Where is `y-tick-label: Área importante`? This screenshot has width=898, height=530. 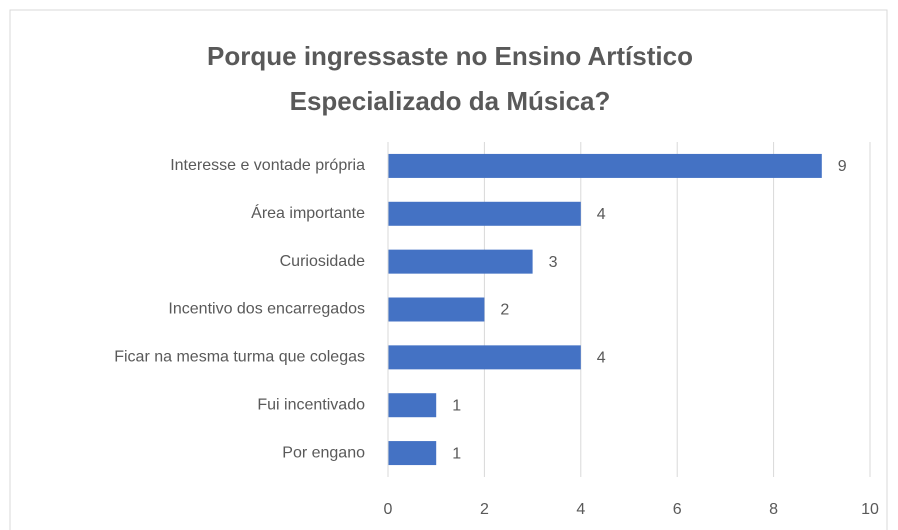
y-tick-label: Área importante is located at coordinates (308, 212).